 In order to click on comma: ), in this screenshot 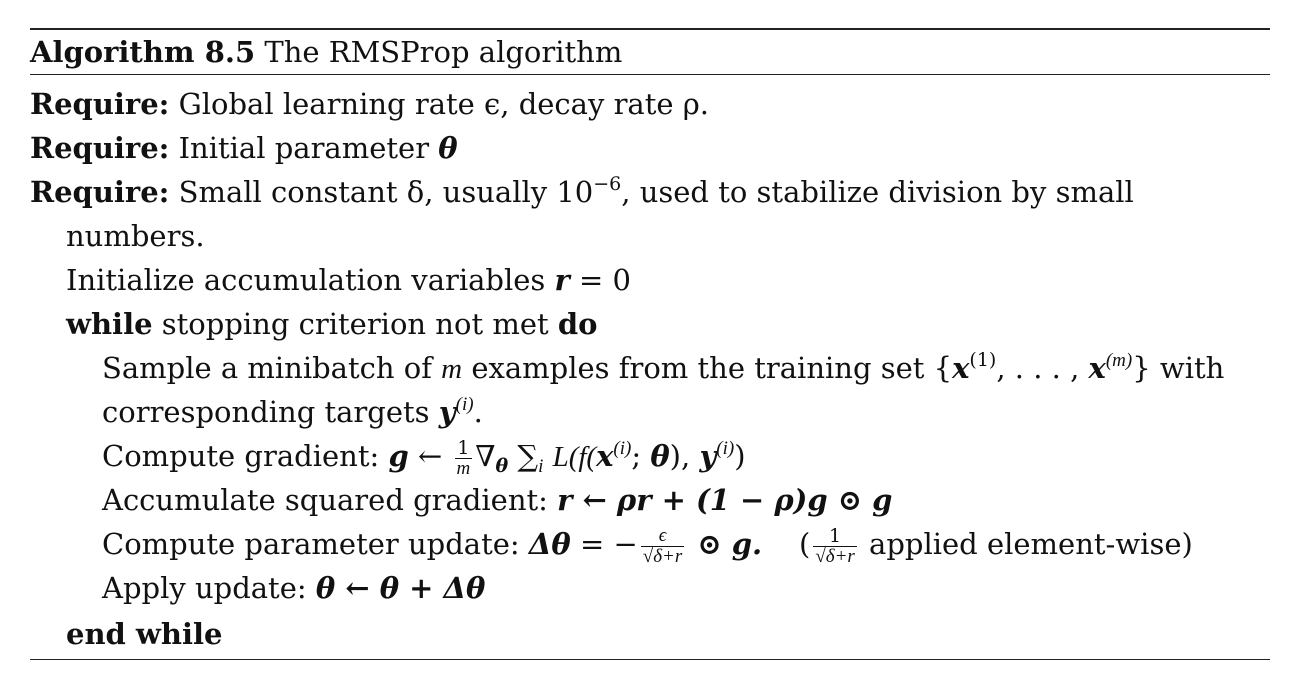, I will do `click(684, 456)`.